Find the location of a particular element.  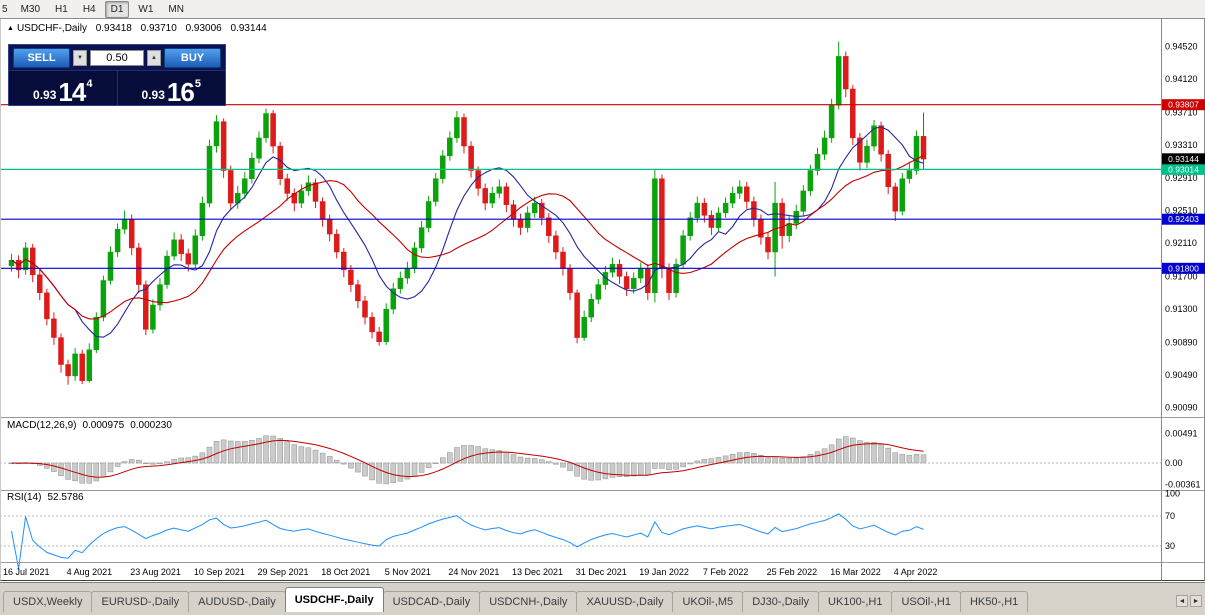

chevron-up-icon: ▲ is located at coordinates (154, 58).